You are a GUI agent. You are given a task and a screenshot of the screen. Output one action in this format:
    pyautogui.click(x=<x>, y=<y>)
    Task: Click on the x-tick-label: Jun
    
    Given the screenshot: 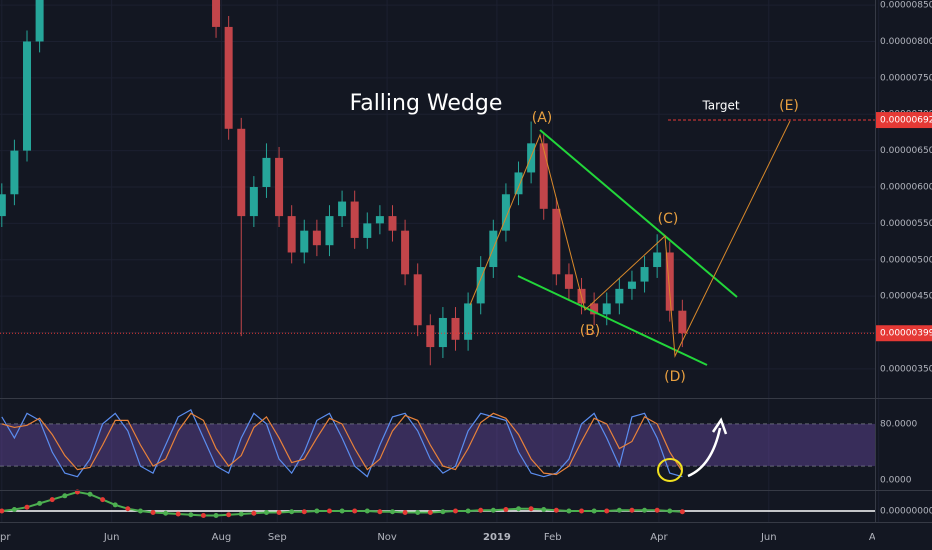 What is the action you would take?
    pyautogui.click(x=111, y=537)
    